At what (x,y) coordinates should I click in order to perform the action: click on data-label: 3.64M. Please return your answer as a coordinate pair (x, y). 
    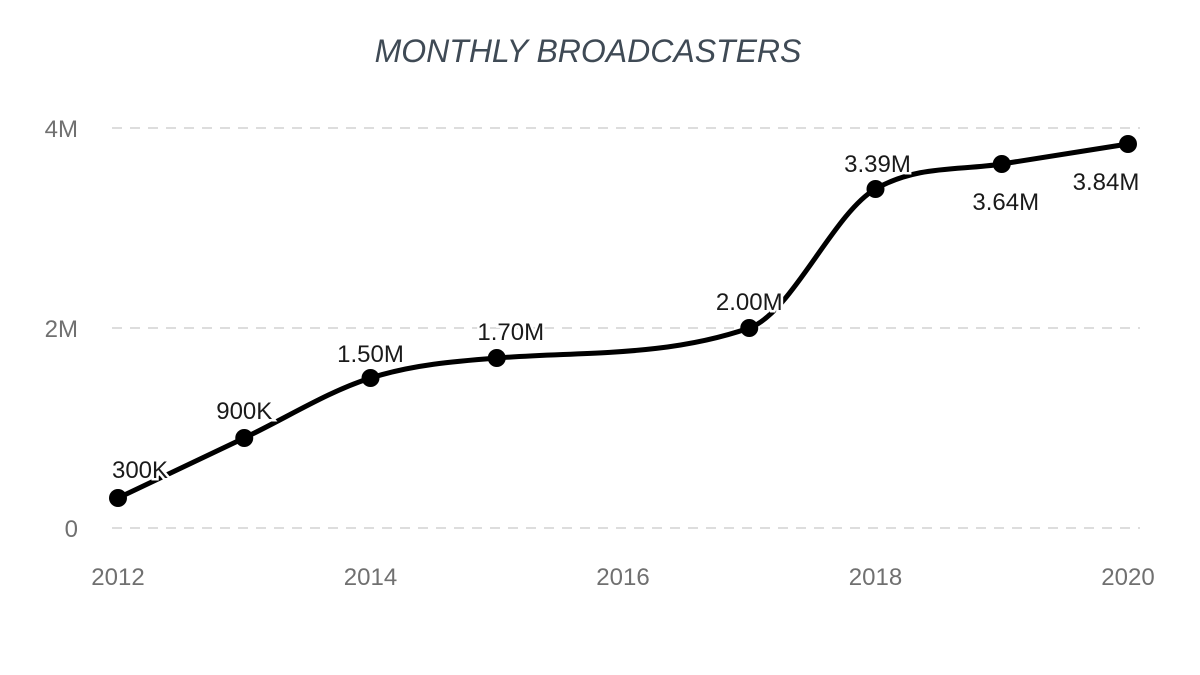
    Looking at the image, I should click on (1005, 202).